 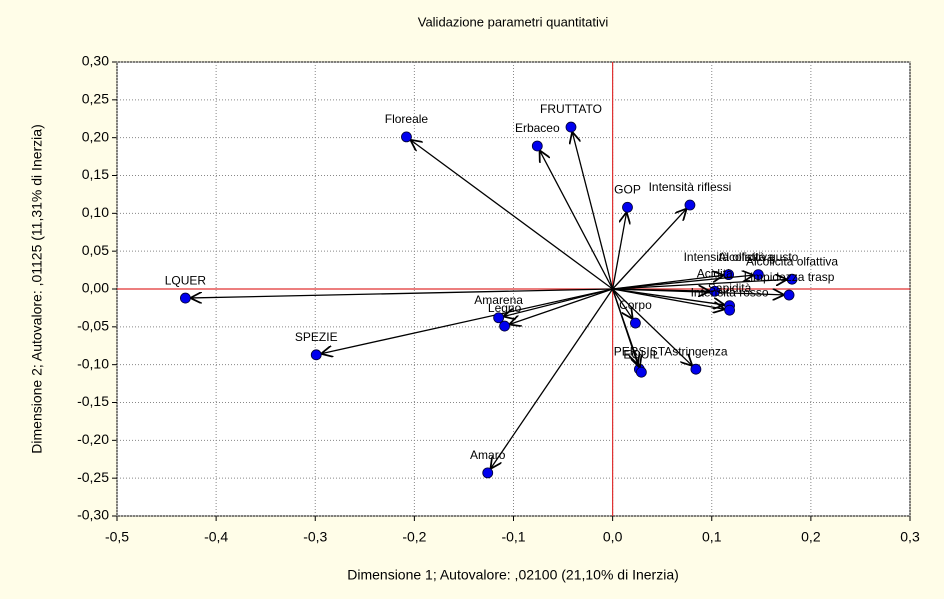 What do you see at coordinates (513, 537) in the screenshot?
I see `x-tick-label: -0,1` at bounding box center [513, 537].